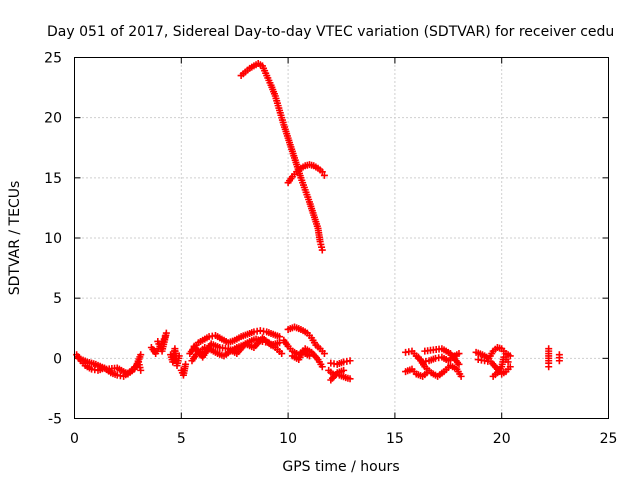 The height and width of the screenshot is (480, 640). I want to click on x-tick-label: 10, so click(288, 439).